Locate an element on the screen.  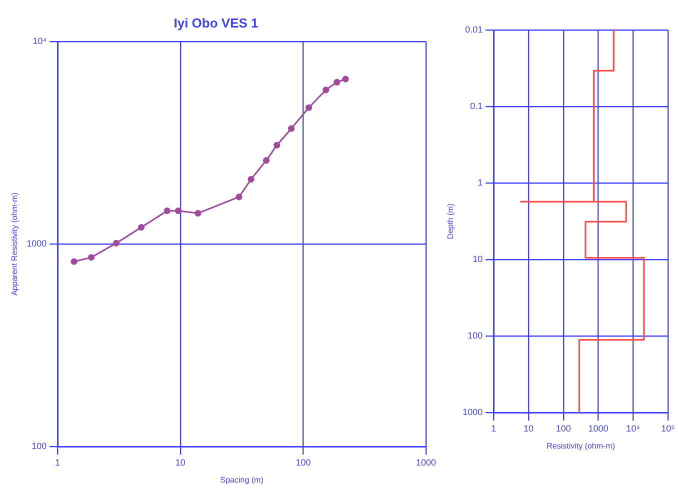
y-tick-label: 10 is located at coordinates (477, 259).